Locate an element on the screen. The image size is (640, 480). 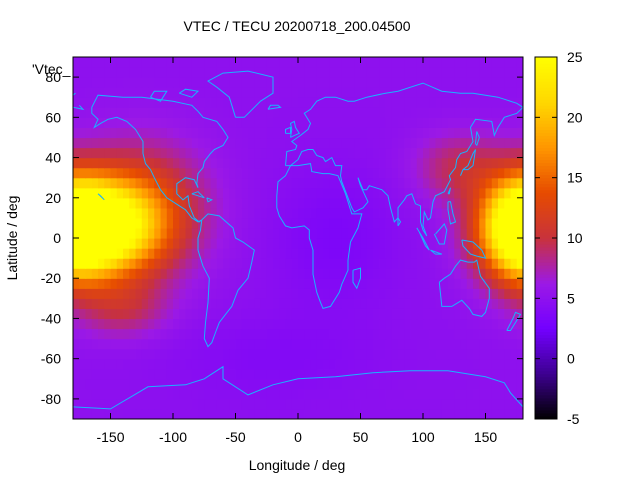
y-tick-label: -60 is located at coordinates (51, 359).